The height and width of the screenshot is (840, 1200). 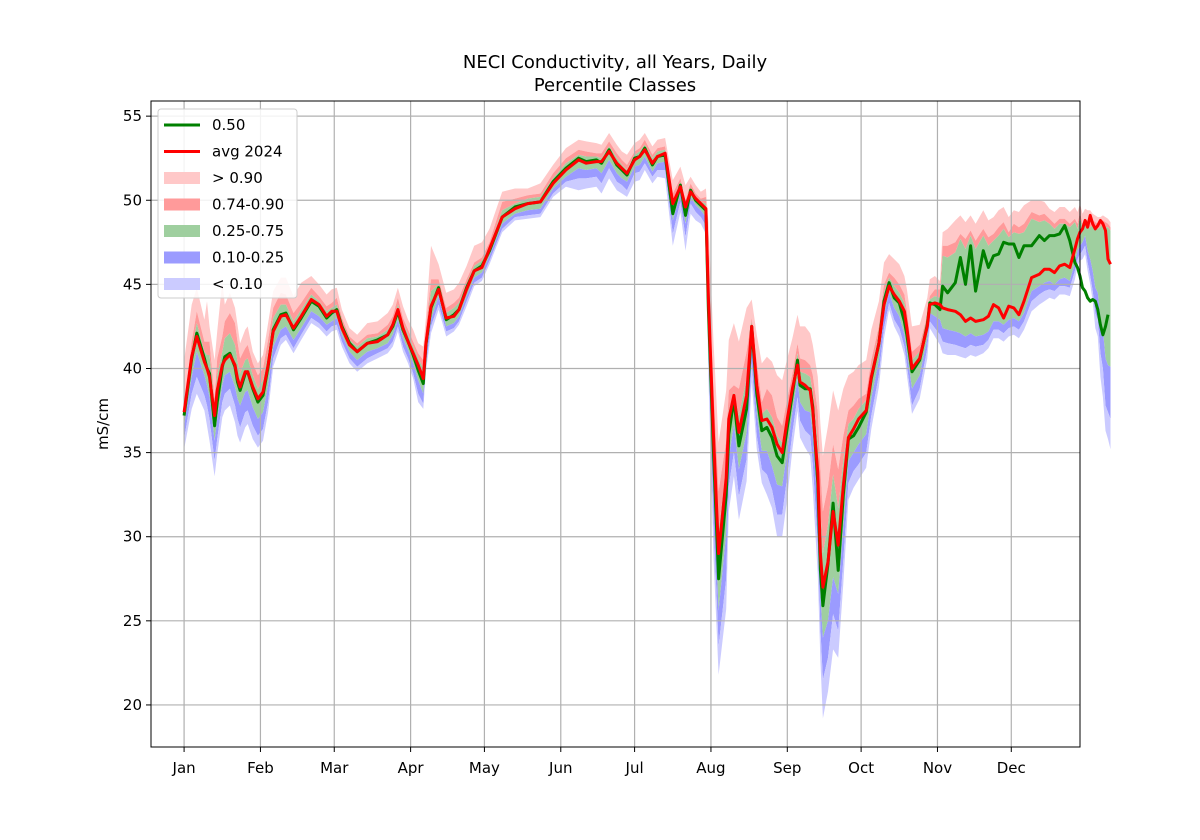 What do you see at coordinates (634, 768) in the screenshot?
I see `x-tick-label-6: Jul` at bounding box center [634, 768].